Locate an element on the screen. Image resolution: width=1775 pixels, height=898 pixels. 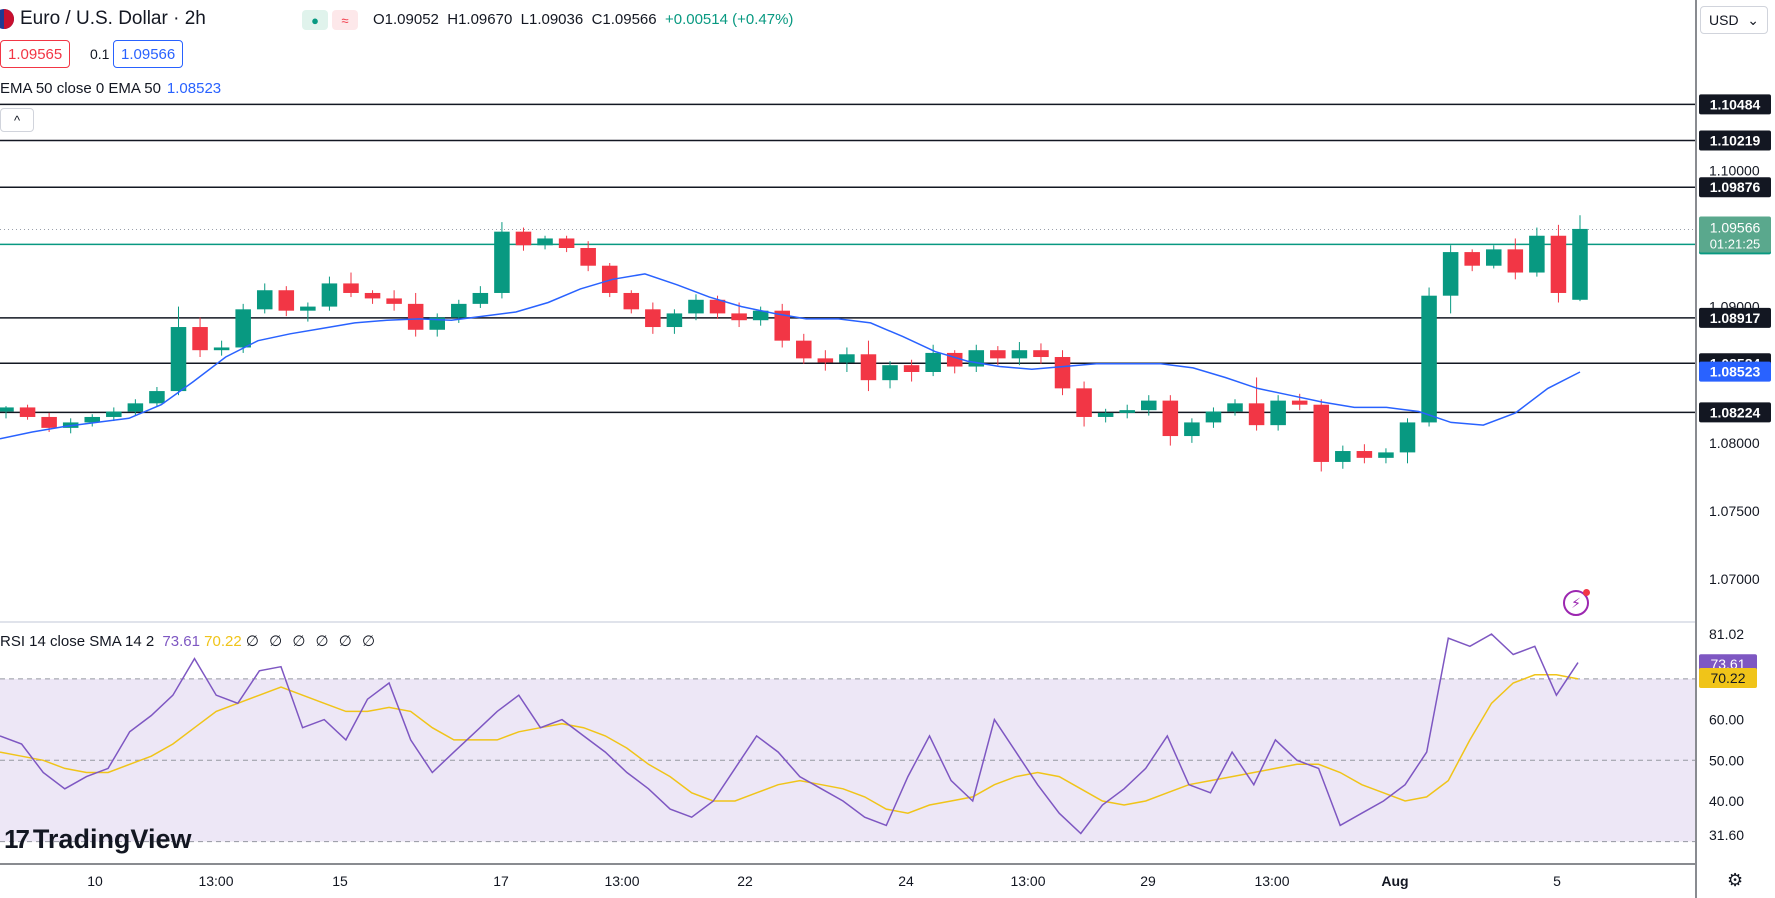
ohlc-change: +0.00514 (+0.47%) is located at coordinates (729, 19).